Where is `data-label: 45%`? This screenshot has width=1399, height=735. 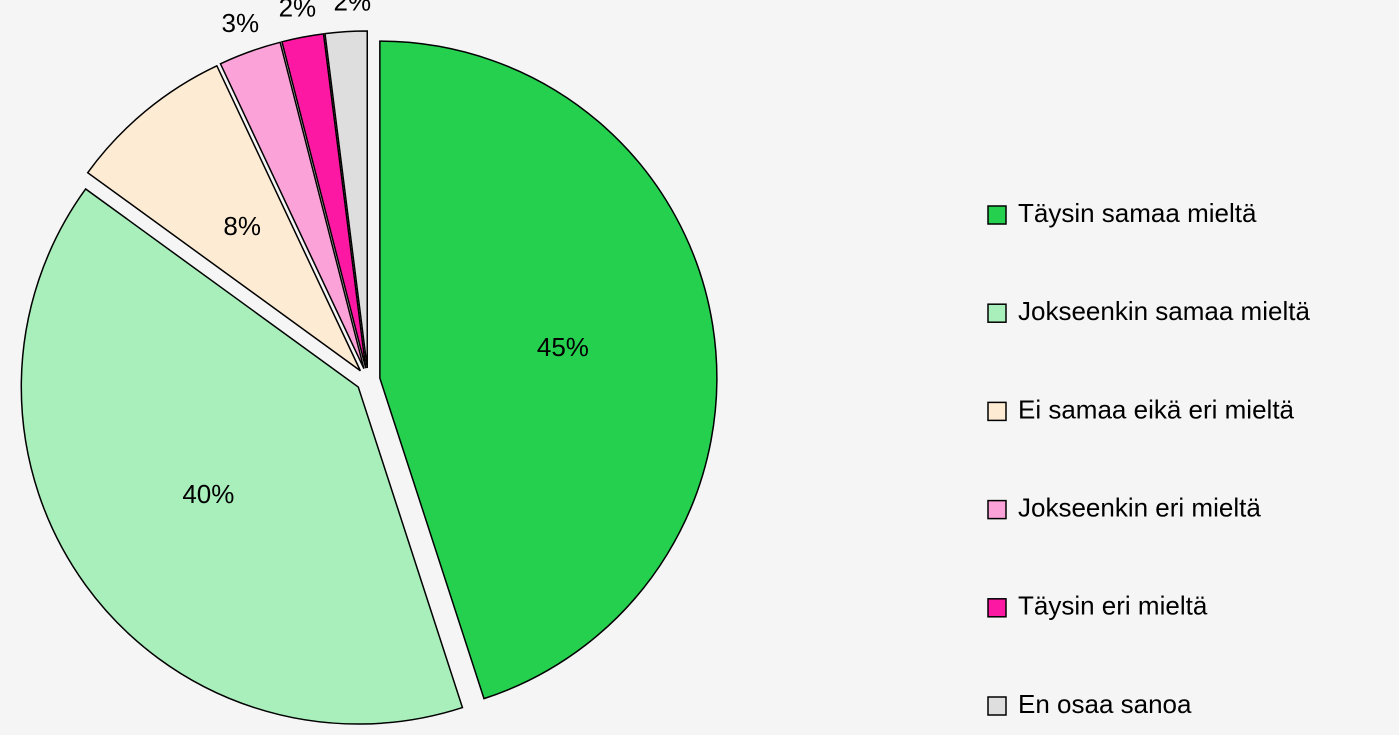 data-label: 45% is located at coordinates (563, 347).